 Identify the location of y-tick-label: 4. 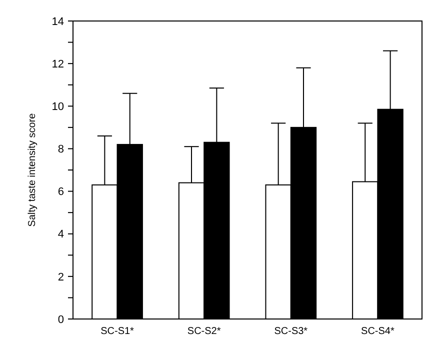
(61, 234).